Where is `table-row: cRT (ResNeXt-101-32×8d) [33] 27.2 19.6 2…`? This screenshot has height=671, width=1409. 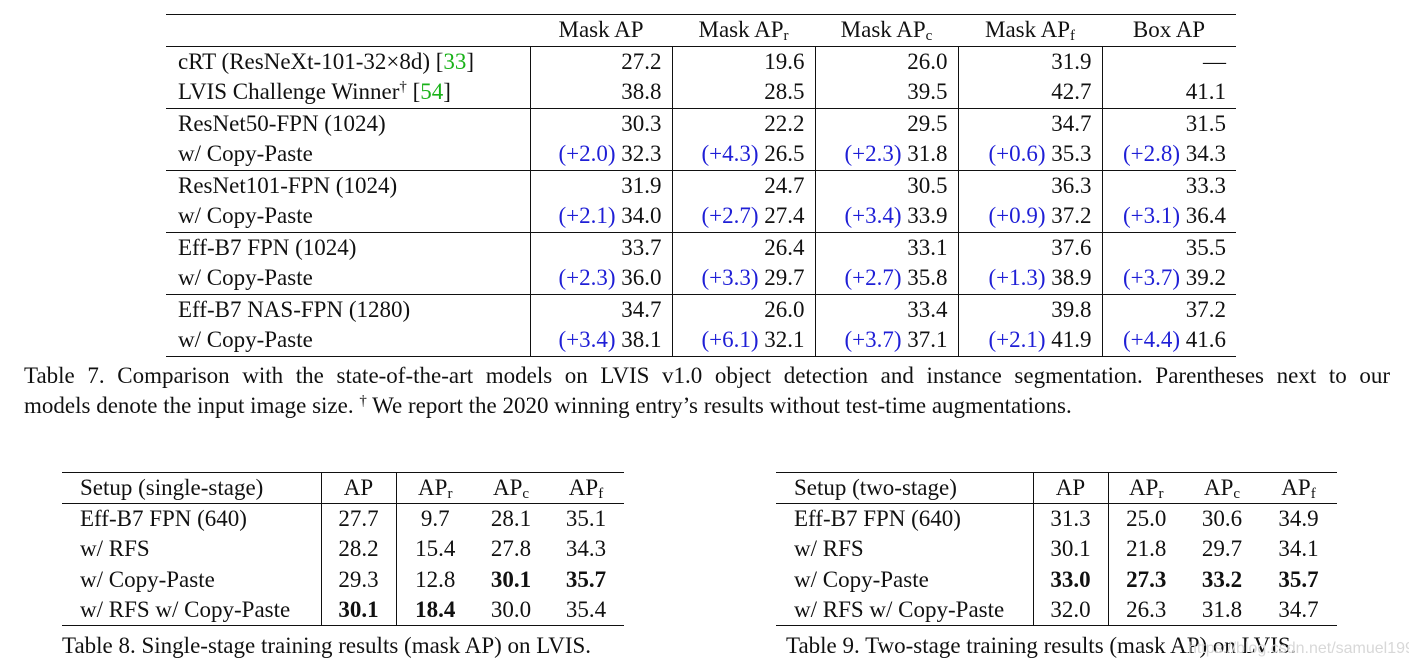 table-row: cRT (ResNeXt-101-32×8d) [33] 27.2 19.6 2… is located at coordinates (701, 61).